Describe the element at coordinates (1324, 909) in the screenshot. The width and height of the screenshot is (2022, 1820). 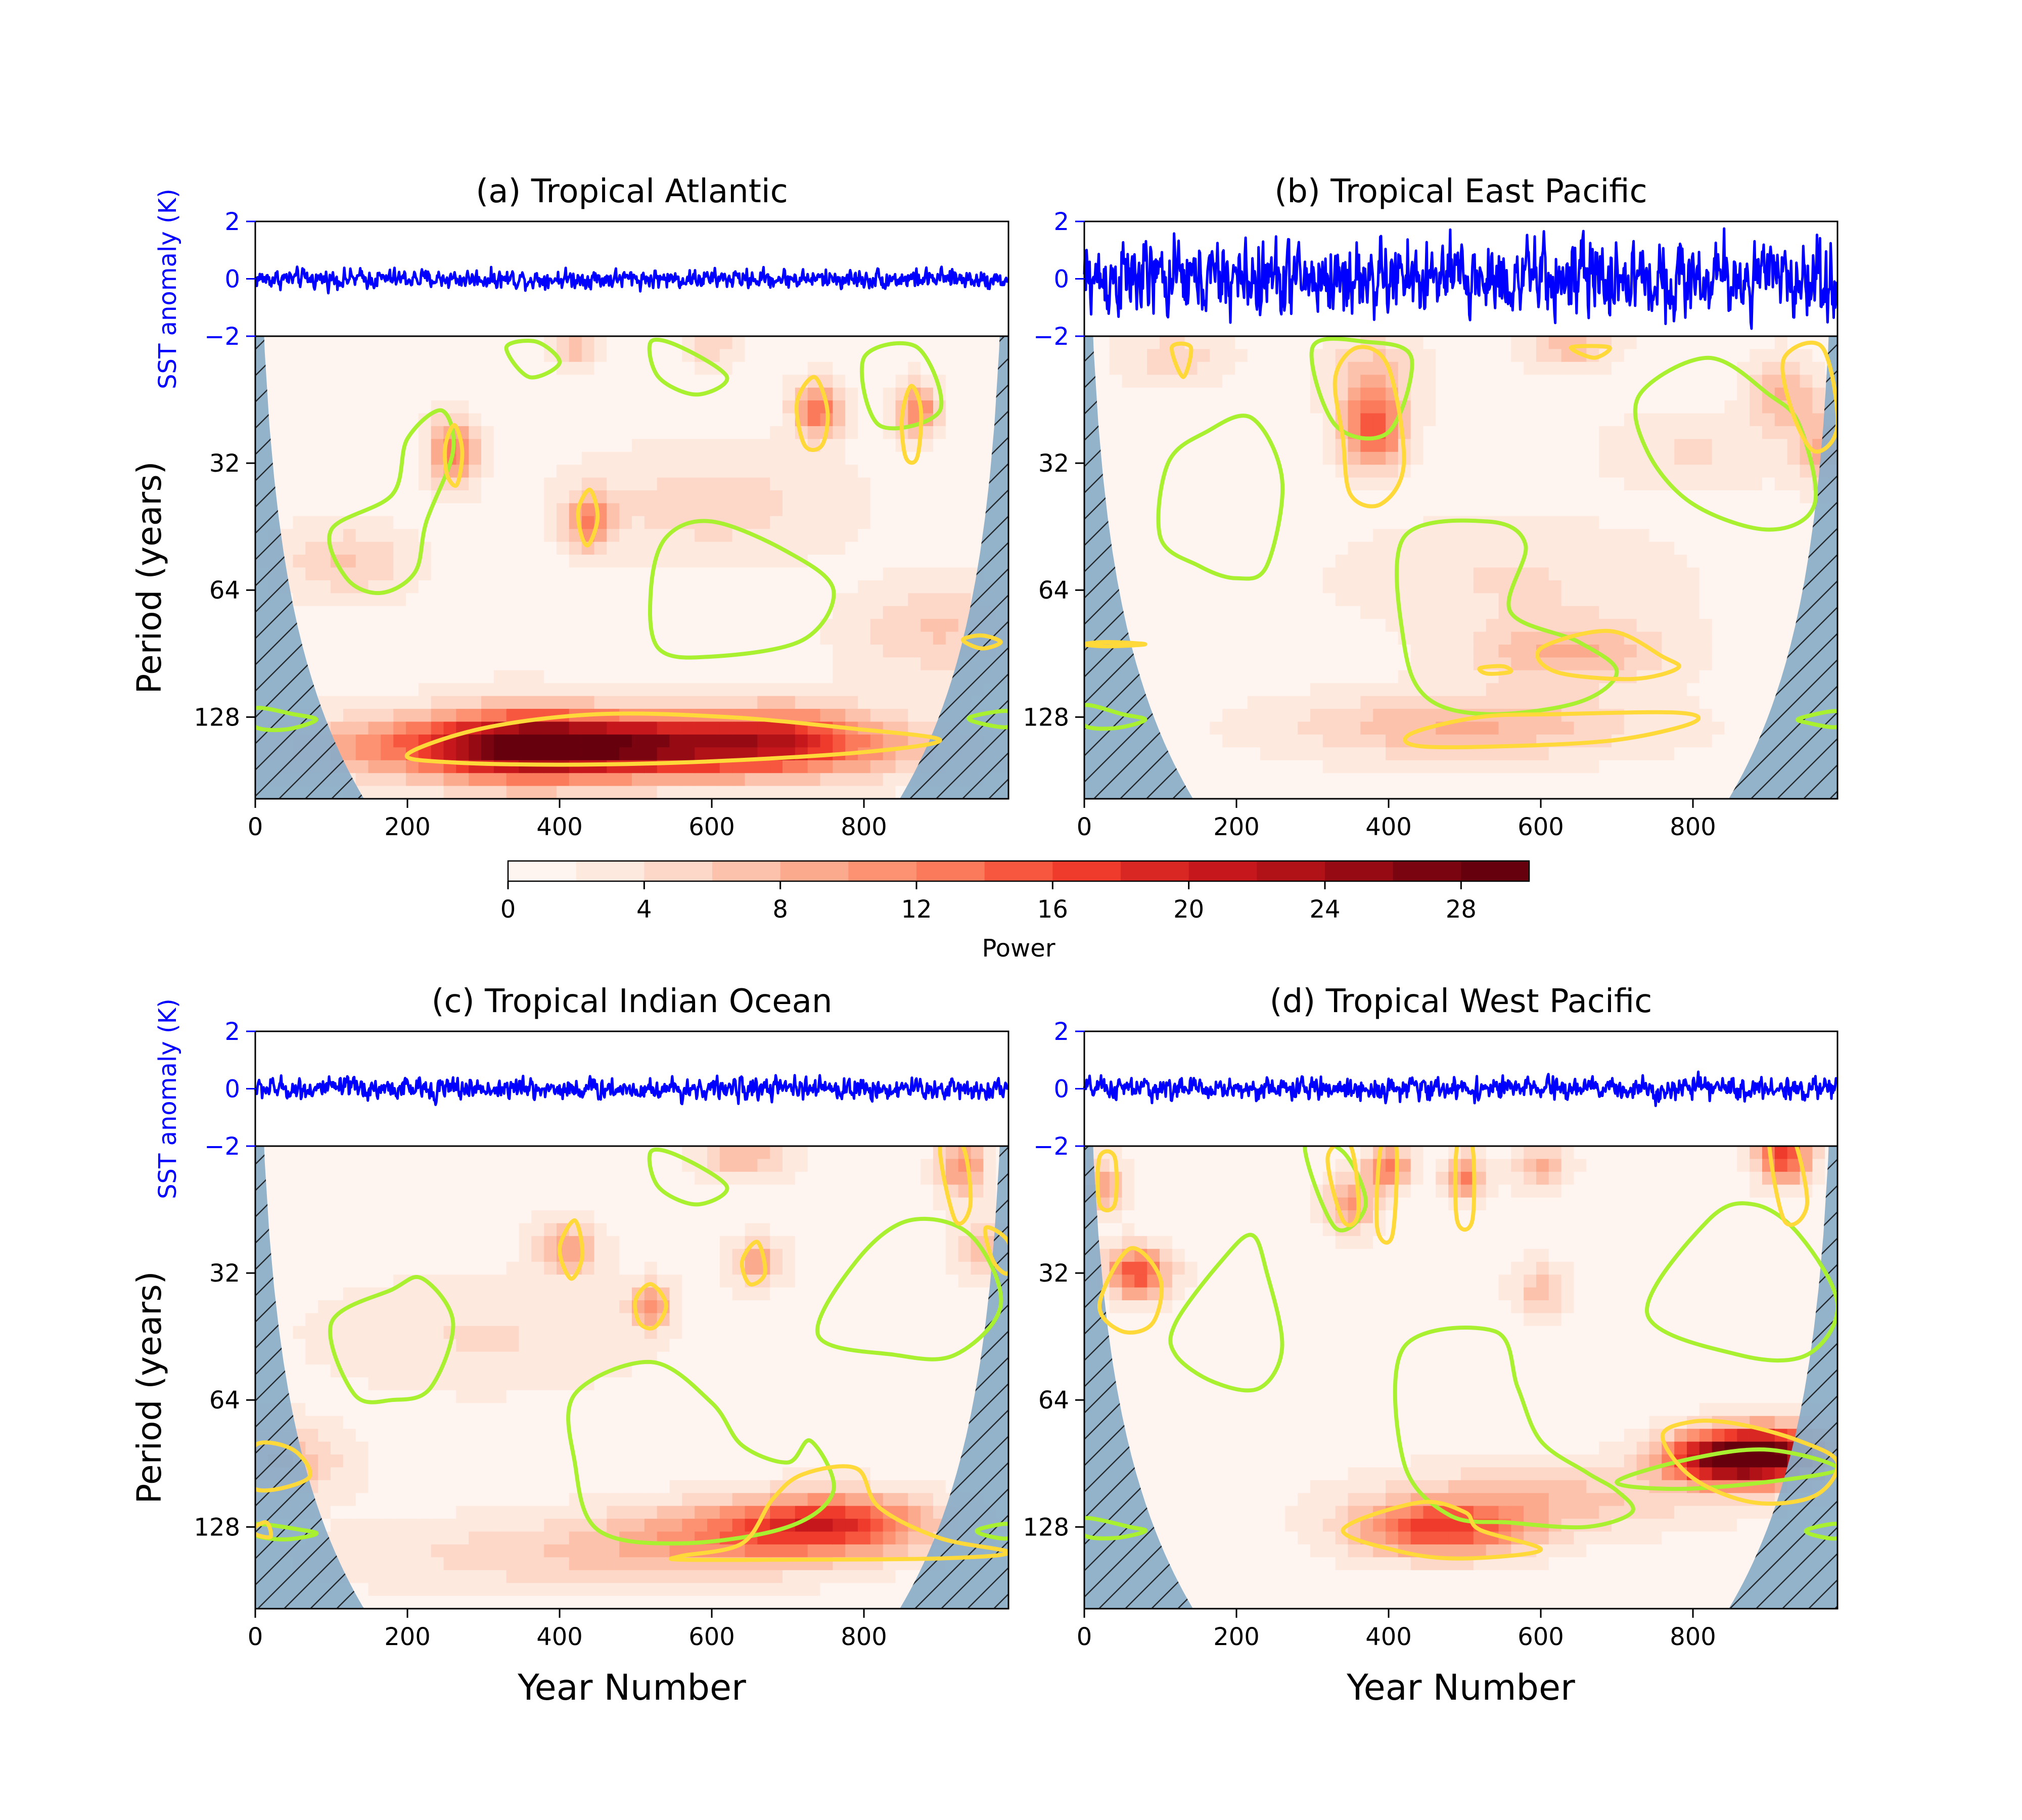
I see `colorbar-tick-label: 24` at that location.